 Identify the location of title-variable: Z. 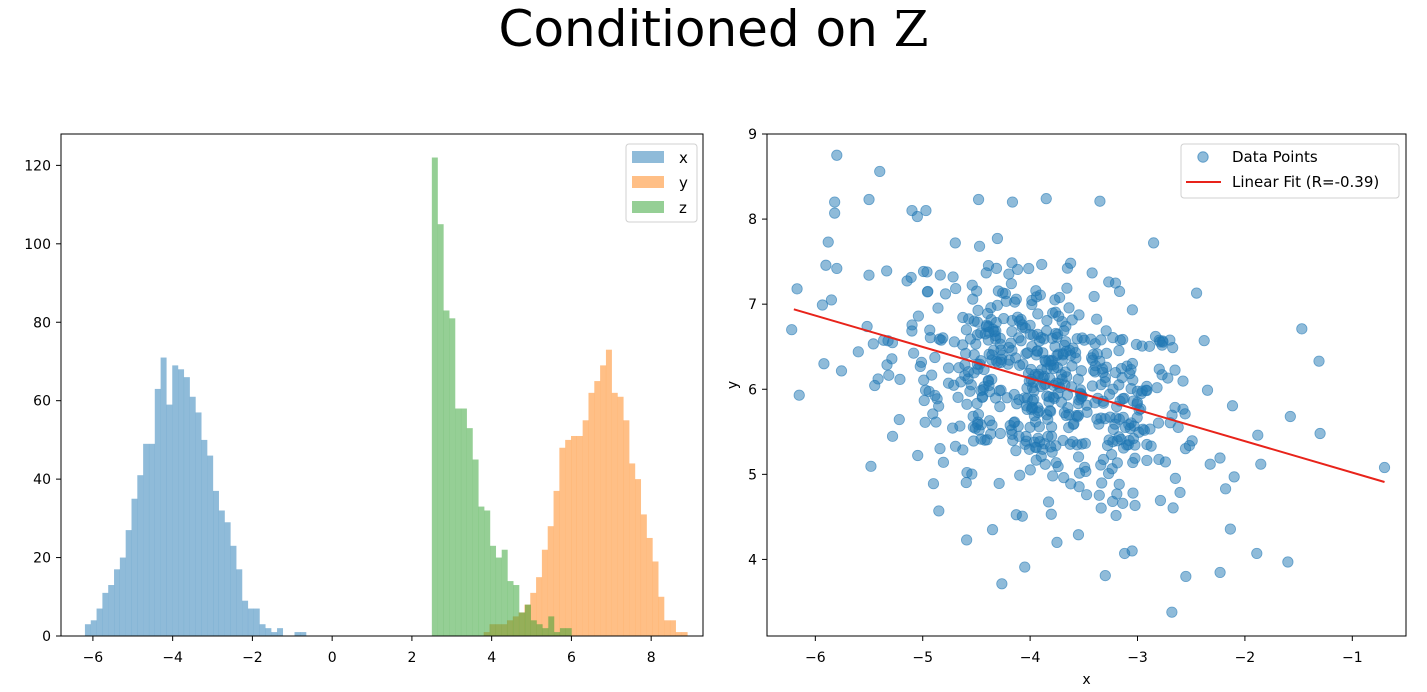
(911, 29).